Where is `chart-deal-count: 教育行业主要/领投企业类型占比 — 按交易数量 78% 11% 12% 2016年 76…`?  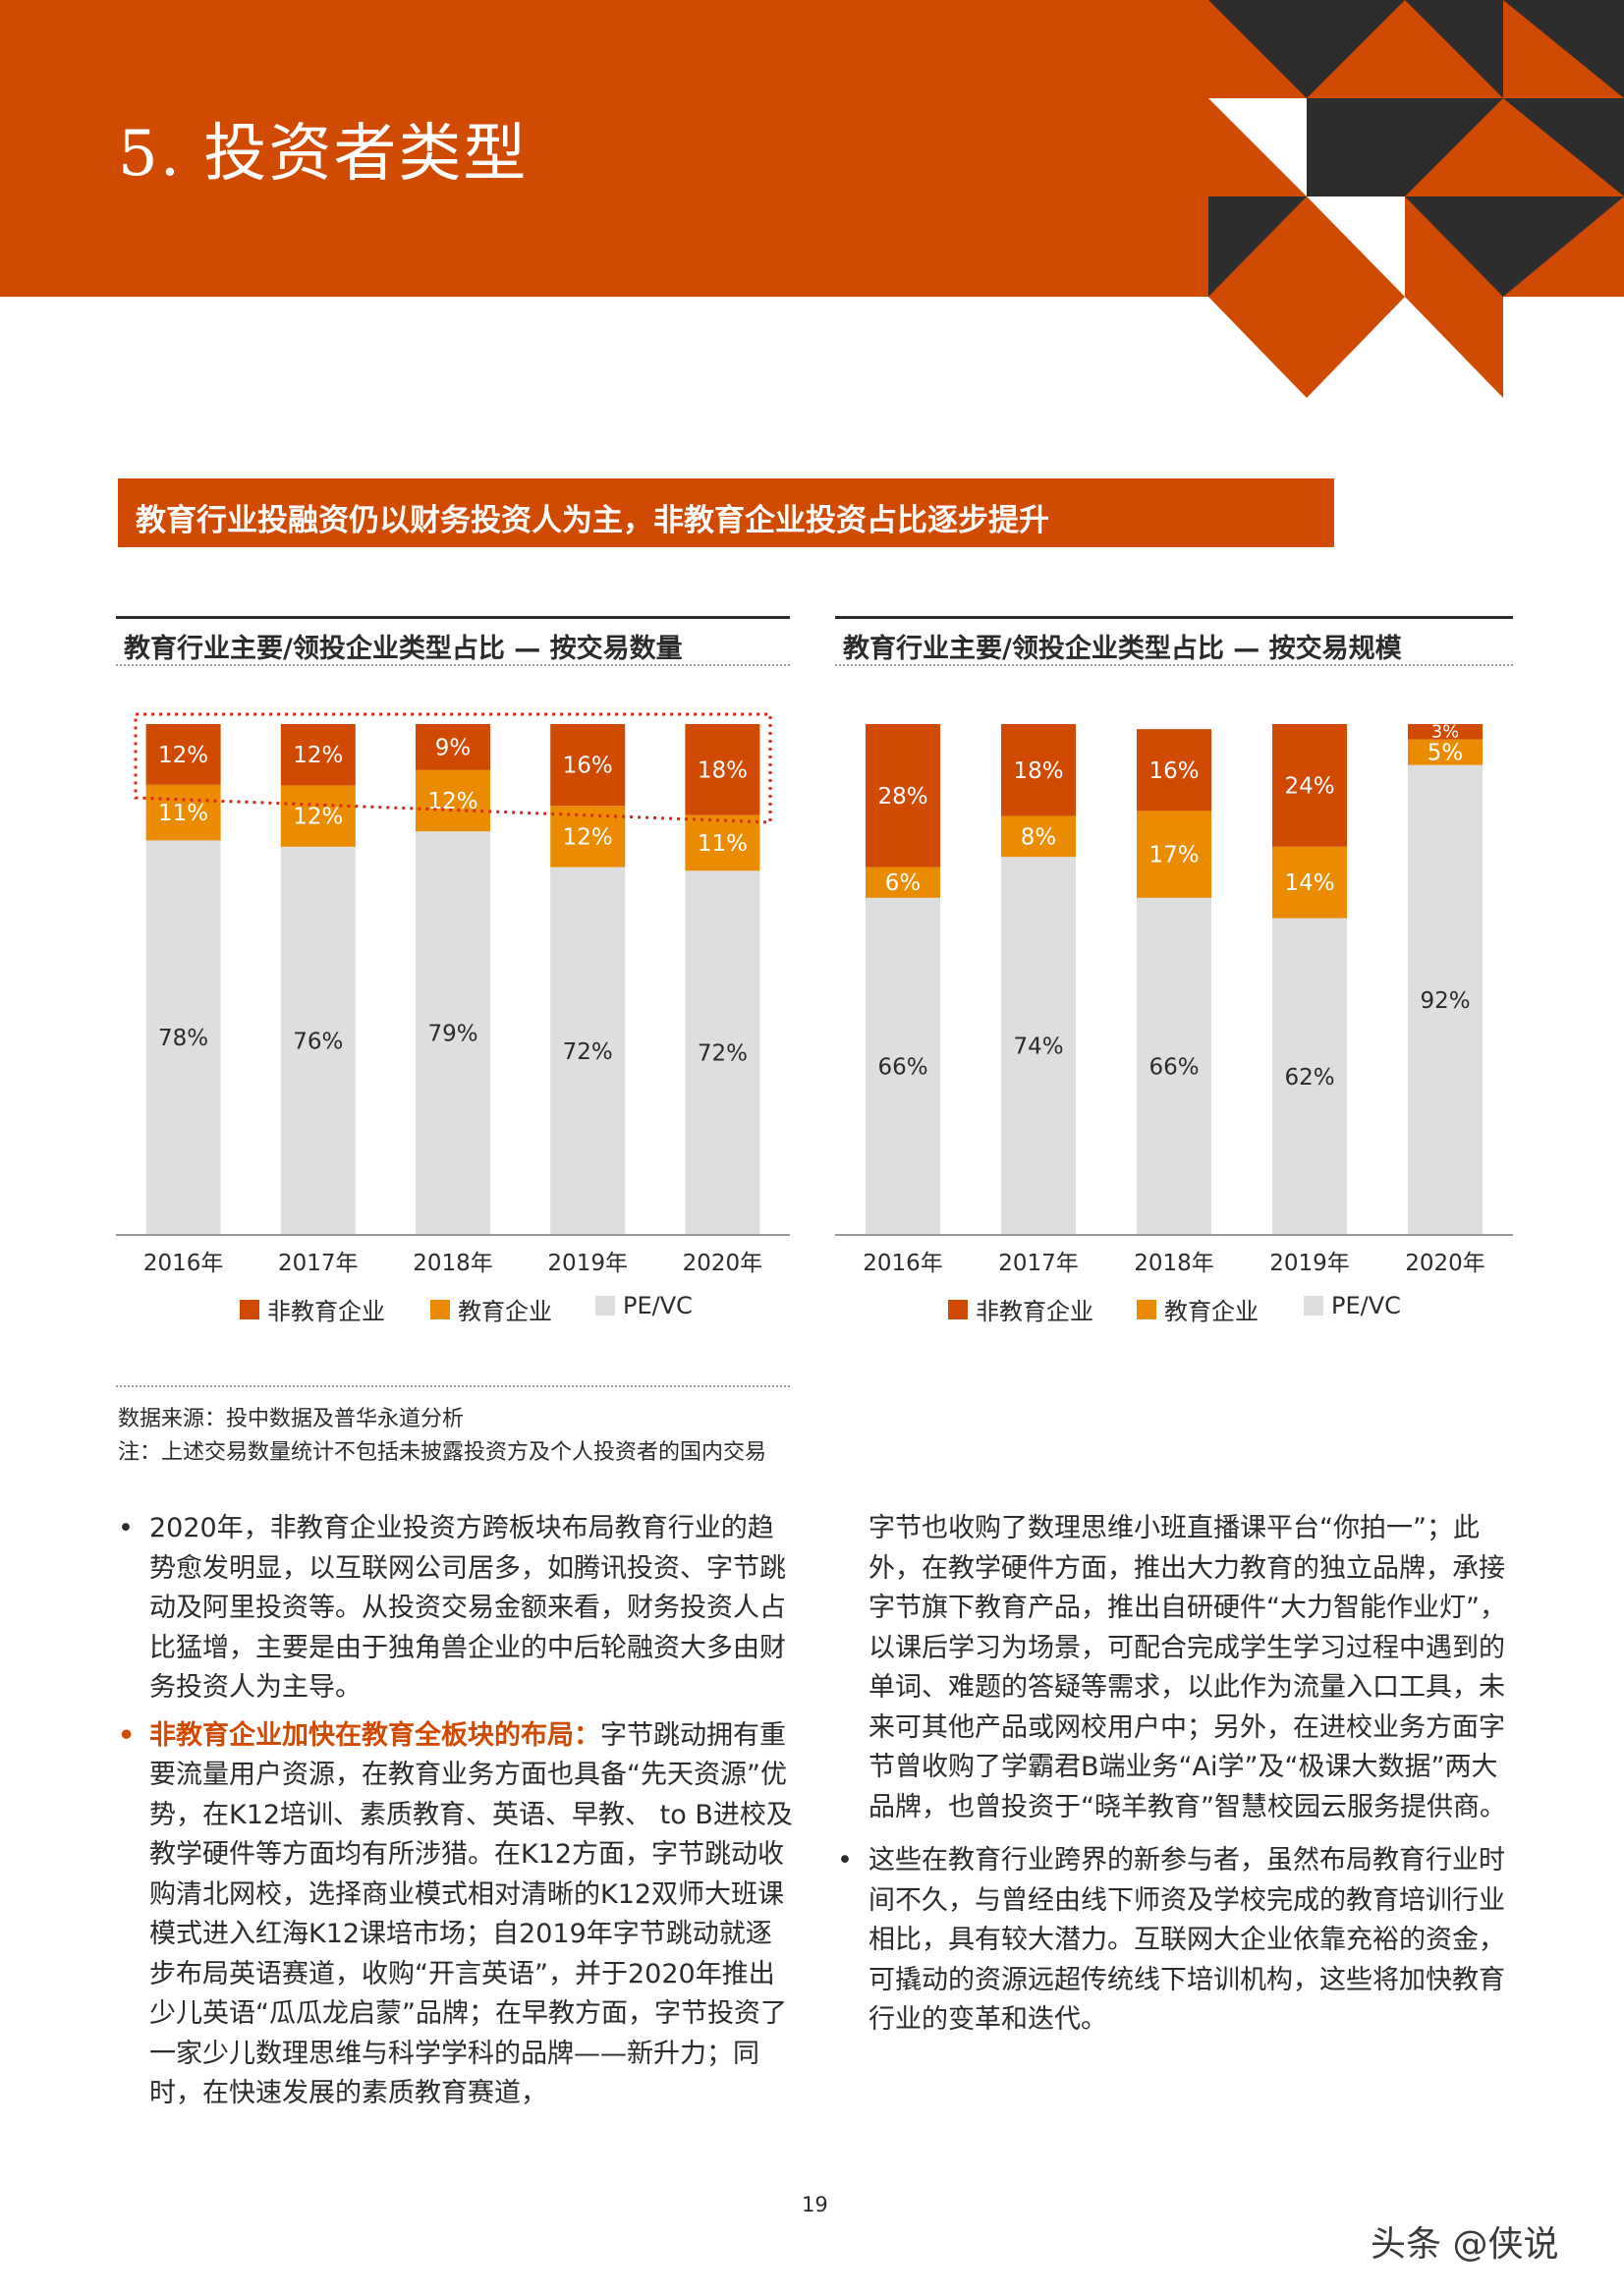
chart-deal-count: 教育行业主要/领投企业类型占比 — 按交易数量 78% 11% 12% 2016年 76… is located at coordinates (453, 979).